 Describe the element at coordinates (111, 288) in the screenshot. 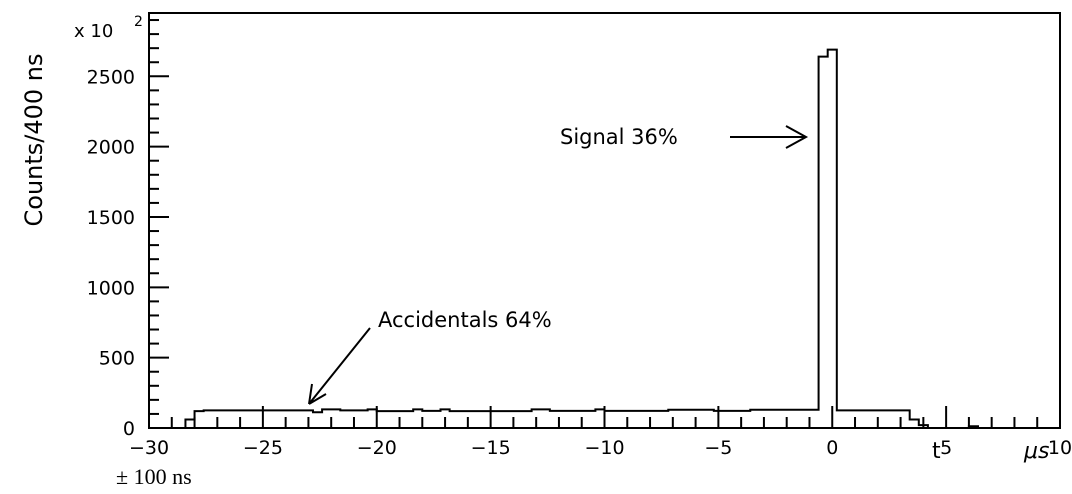

I see `y-tick-label: 1000` at that location.